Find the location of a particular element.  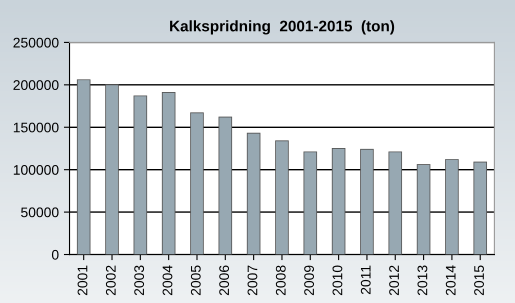

x-tick-label: 2008 is located at coordinates (281, 281).